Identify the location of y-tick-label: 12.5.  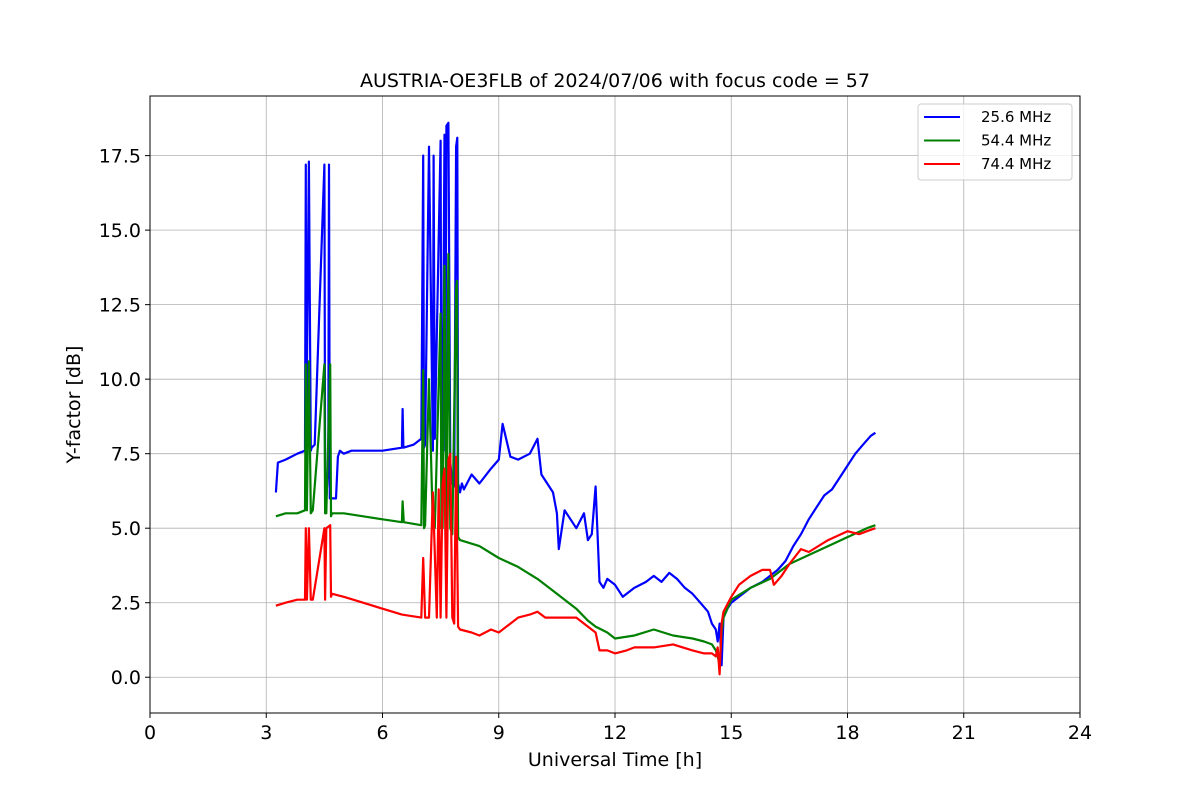
(120, 306).